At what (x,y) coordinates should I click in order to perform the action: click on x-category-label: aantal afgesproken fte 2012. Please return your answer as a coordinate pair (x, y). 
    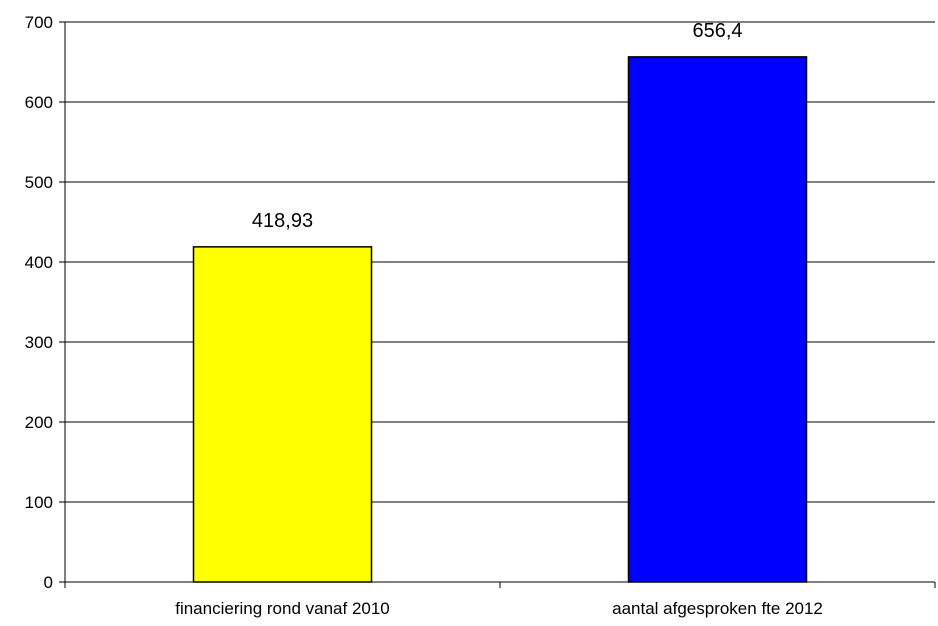
    Looking at the image, I should click on (717, 608).